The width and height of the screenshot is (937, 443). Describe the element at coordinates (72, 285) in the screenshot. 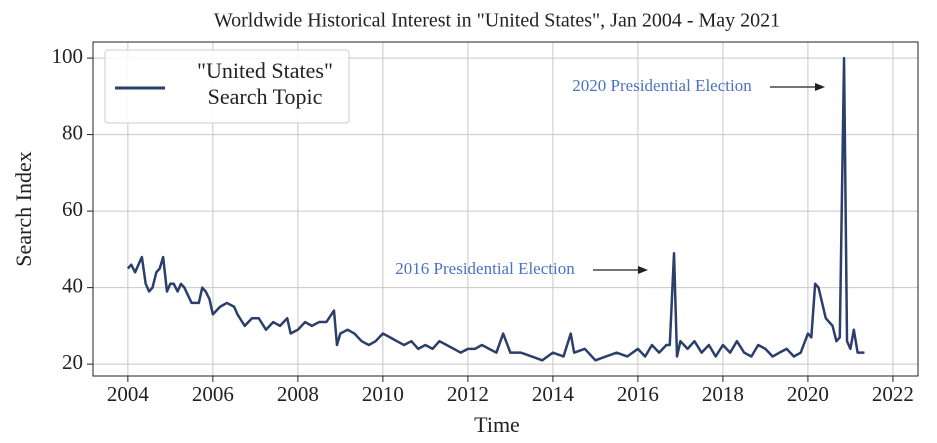

I see `y-tick-label: 40` at that location.